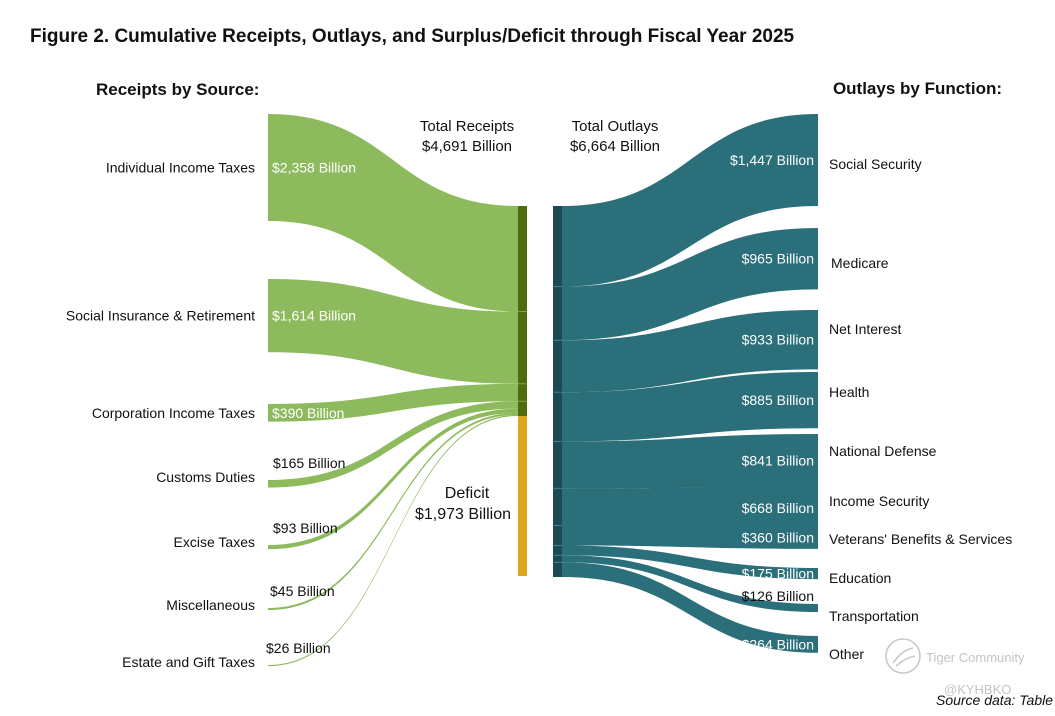  I want to click on receipt-flow-miscellaneous, so click(393, 511).